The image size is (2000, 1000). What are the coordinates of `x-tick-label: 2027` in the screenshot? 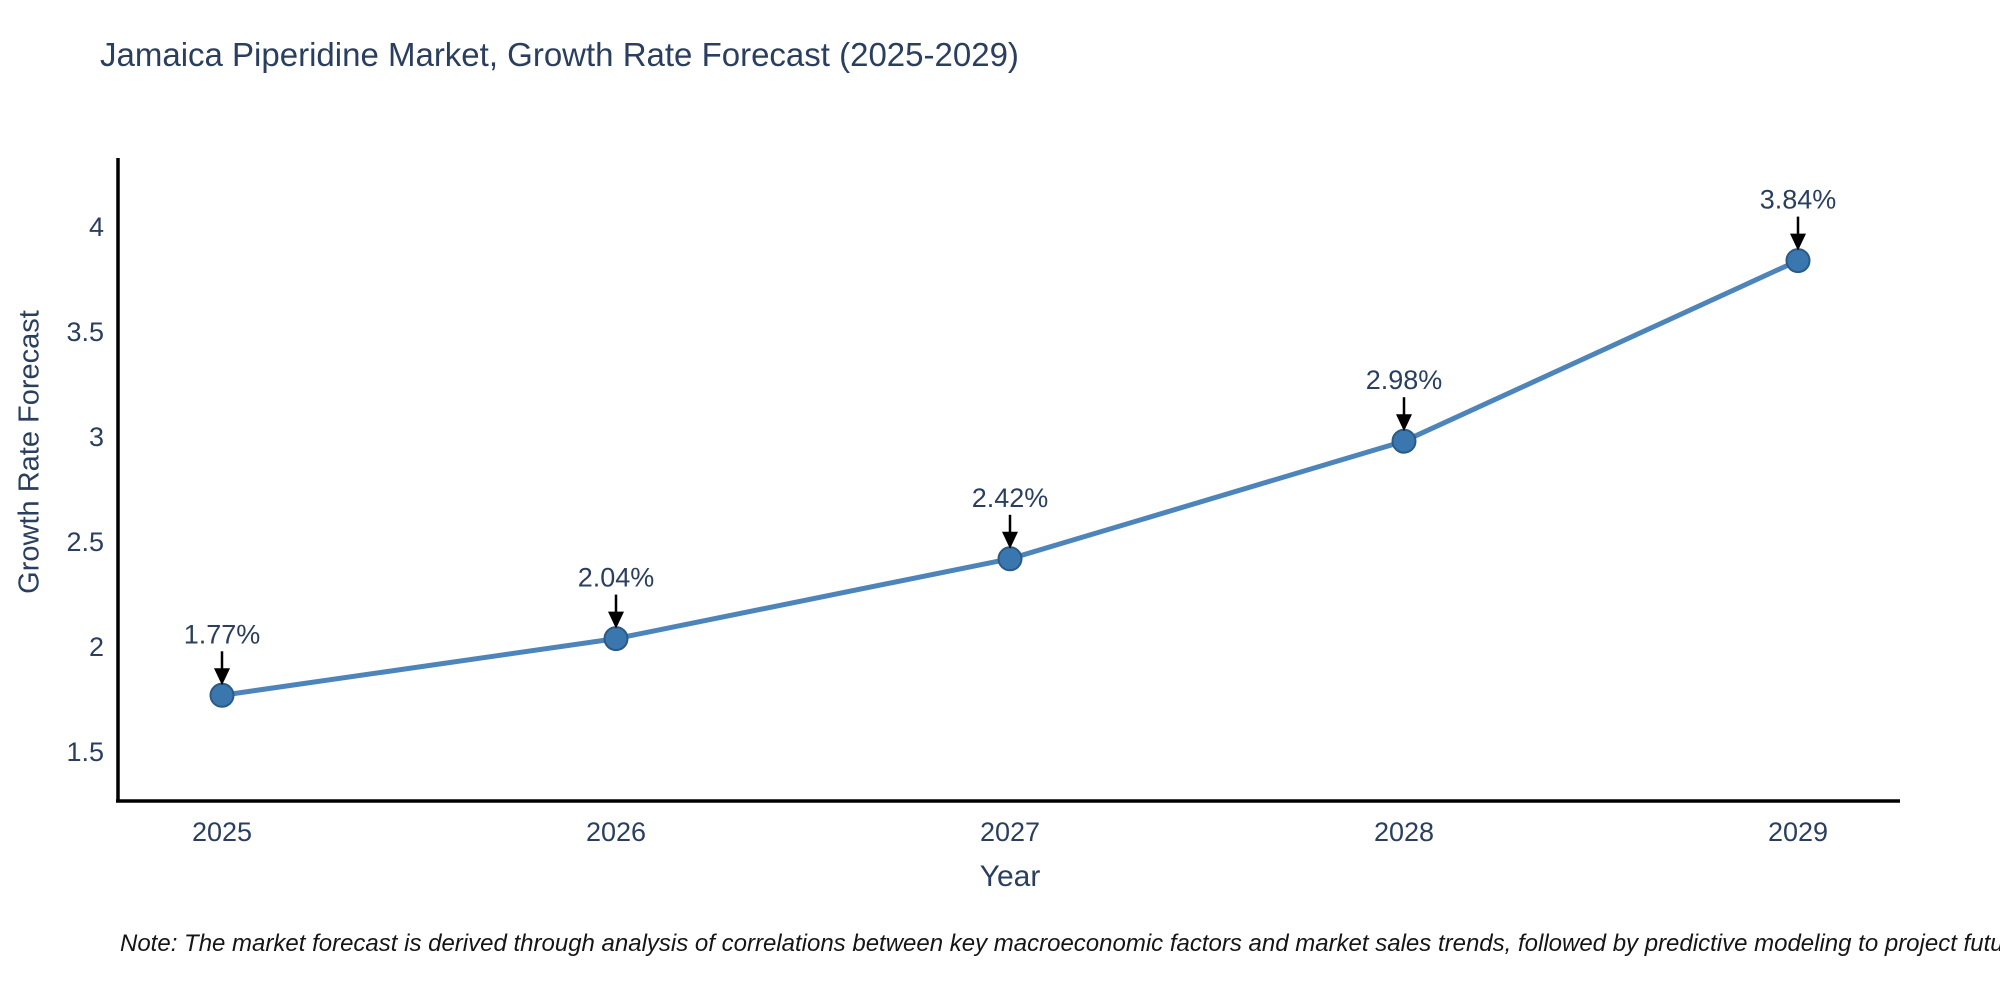 It's located at (1010, 832).